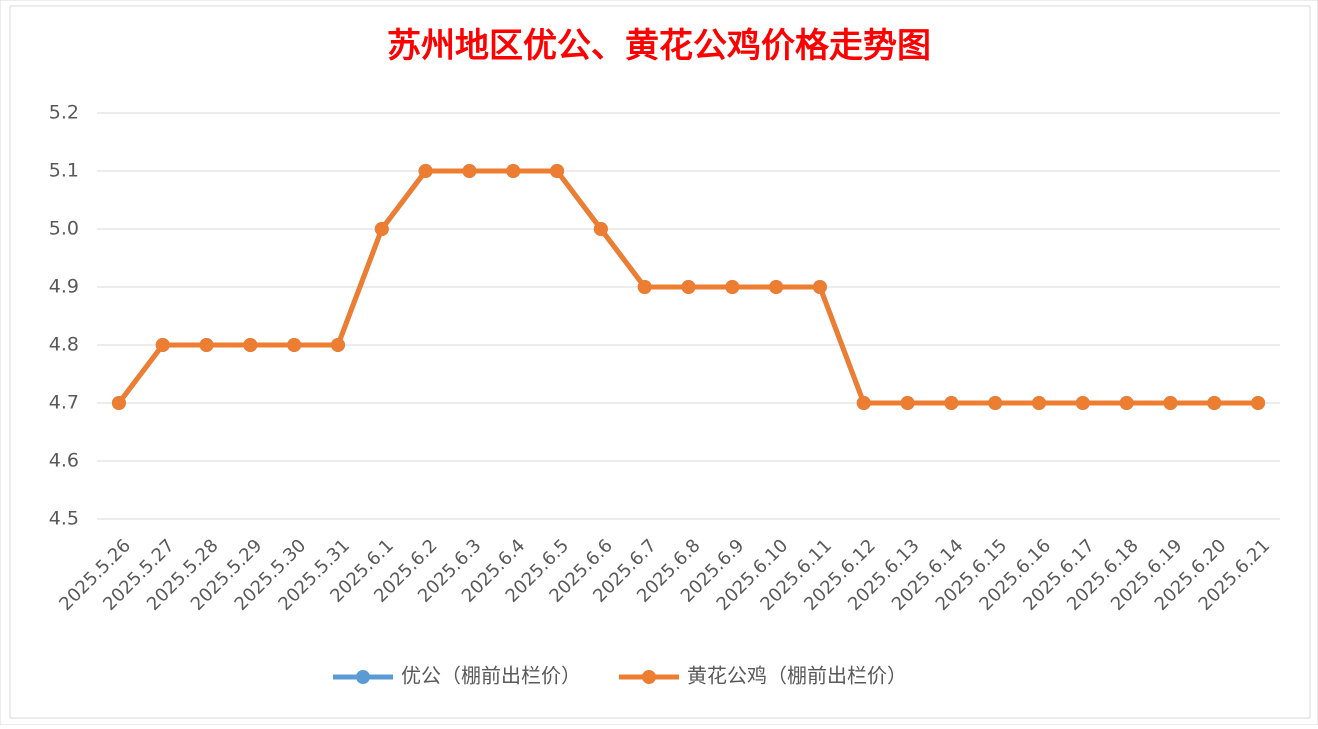 The image size is (1318, 729). Describe the element at coordinates (491, 676) in the screenshot. I see `legend-label: 优公（棚前出栏价）` at that location.